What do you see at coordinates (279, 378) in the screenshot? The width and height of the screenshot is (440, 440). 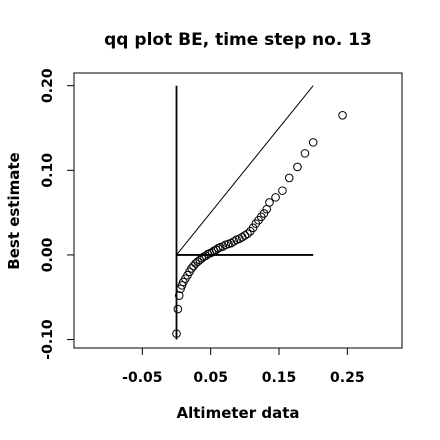 I see `x-tick-label-2: 0.15` at bounding box center [279, 378].